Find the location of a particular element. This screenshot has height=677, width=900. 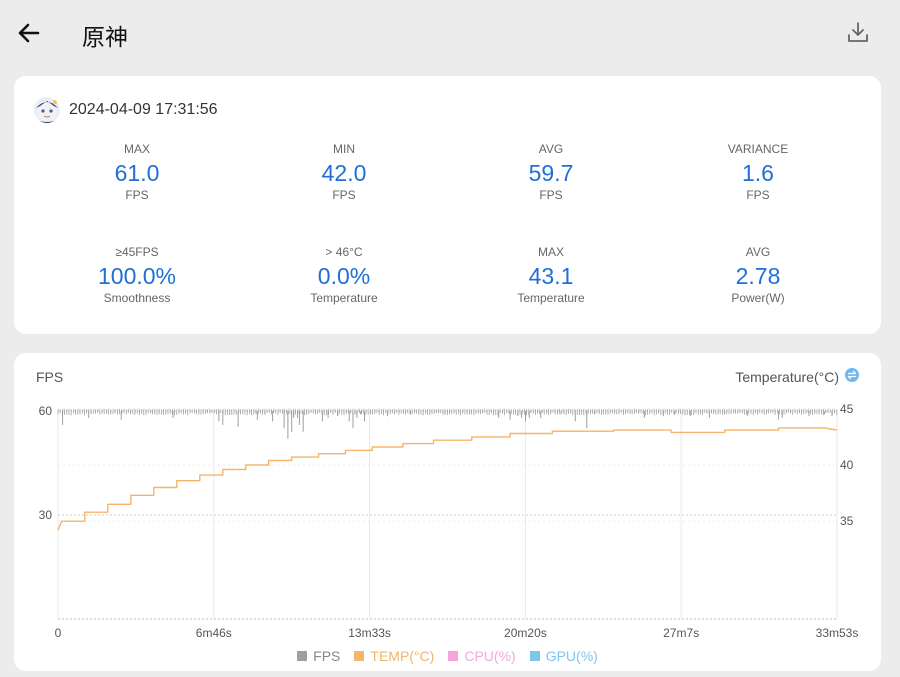

stat-variance-fps: VARIANCE 1.6 FPS is located at coordinates (758, 173).